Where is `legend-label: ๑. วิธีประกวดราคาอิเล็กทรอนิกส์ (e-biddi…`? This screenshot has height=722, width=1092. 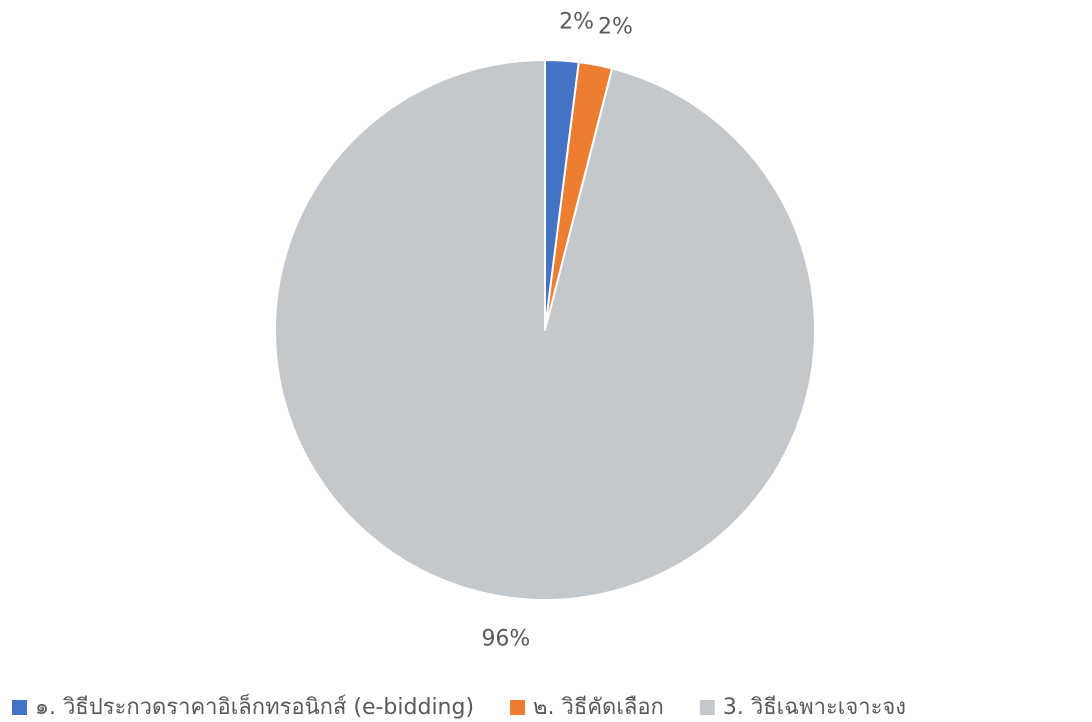
legend-label: ๑. วิธีประกวดราคาอิเล็กทรอนิกส์ (e-biddi… is located at coordinates (254, 706).